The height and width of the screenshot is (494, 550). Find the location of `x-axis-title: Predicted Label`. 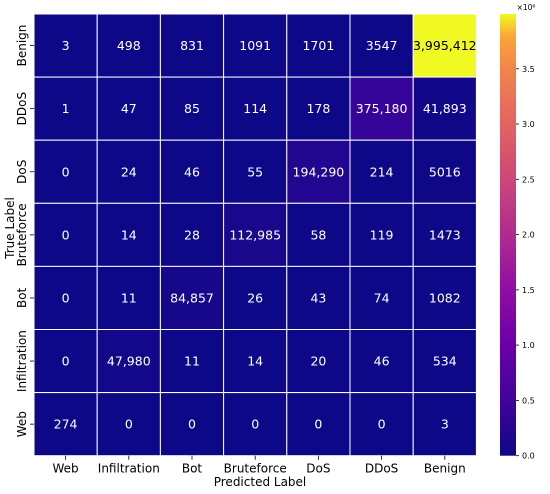

x-axis-title: Predicted Label is located at coordinates (260, 482).